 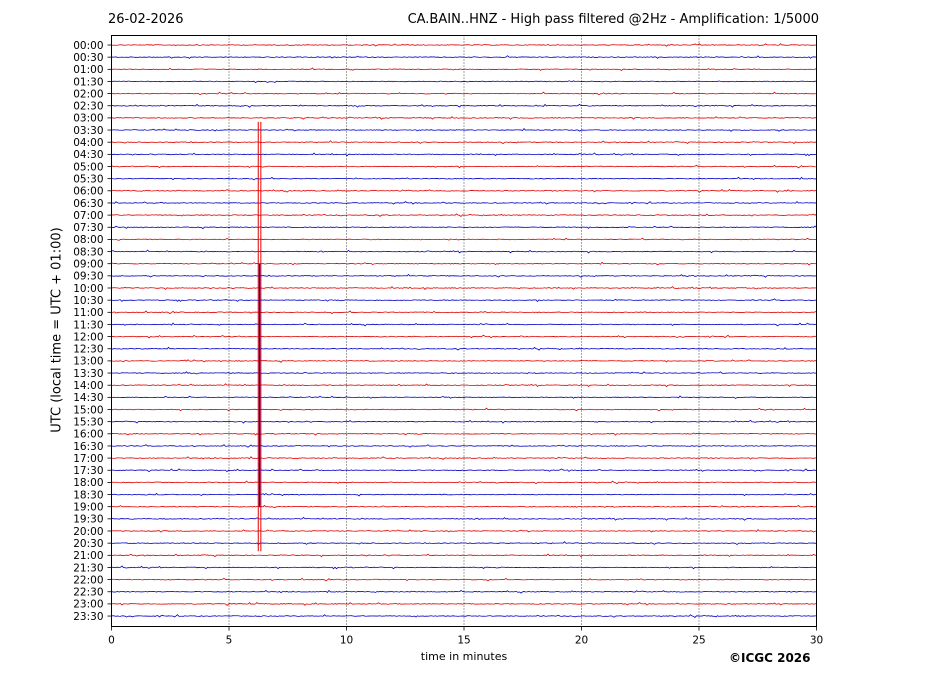 What do you see at coordinates (88, 544) in the screenshot?
I see `y-tick-label: 20:30` at bounding box center [88, 544].